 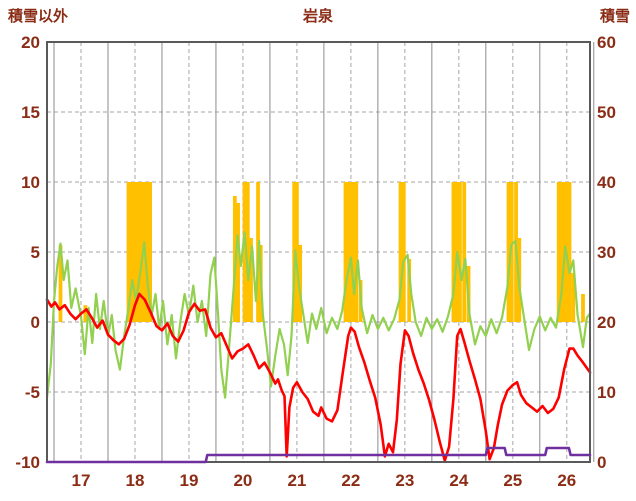 What do you see at coordinates (350, 480) in the screenshot?
I see `x-axis-tick-label: 22` at bounding box center [350, 480].